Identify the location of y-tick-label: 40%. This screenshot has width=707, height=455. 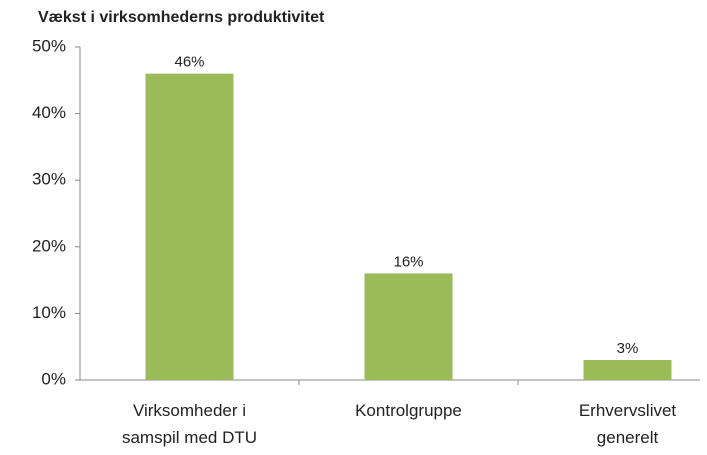
(49, 112).